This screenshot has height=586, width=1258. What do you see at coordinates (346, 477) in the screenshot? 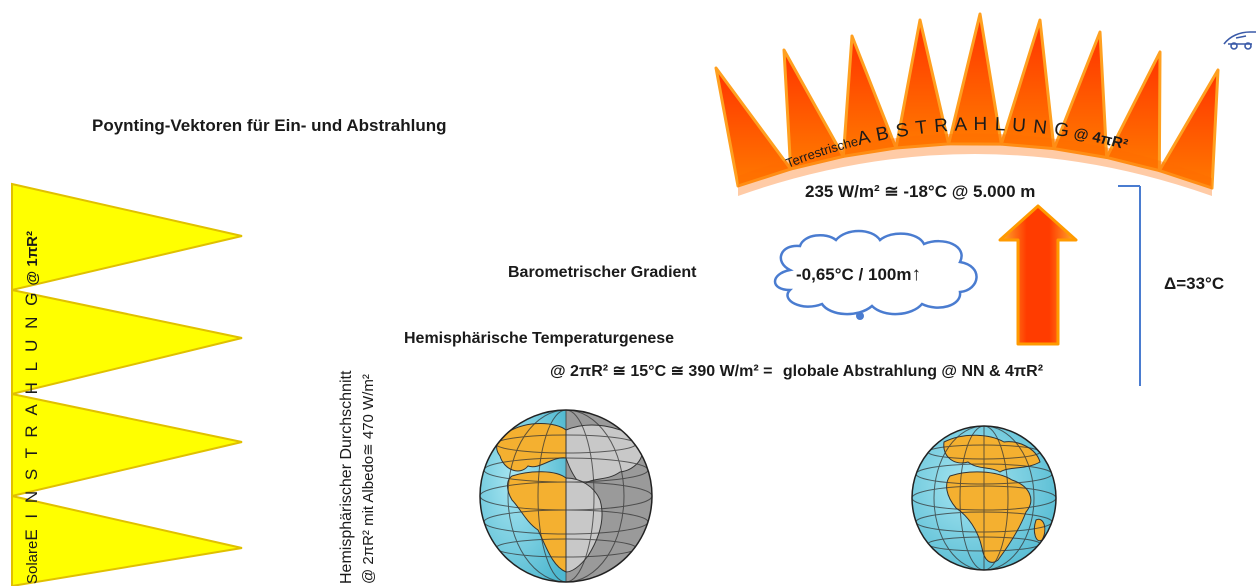
I see `hemi-label-line1: Hemisphärischer Durchschnitt` at bounding box center [346, 477].